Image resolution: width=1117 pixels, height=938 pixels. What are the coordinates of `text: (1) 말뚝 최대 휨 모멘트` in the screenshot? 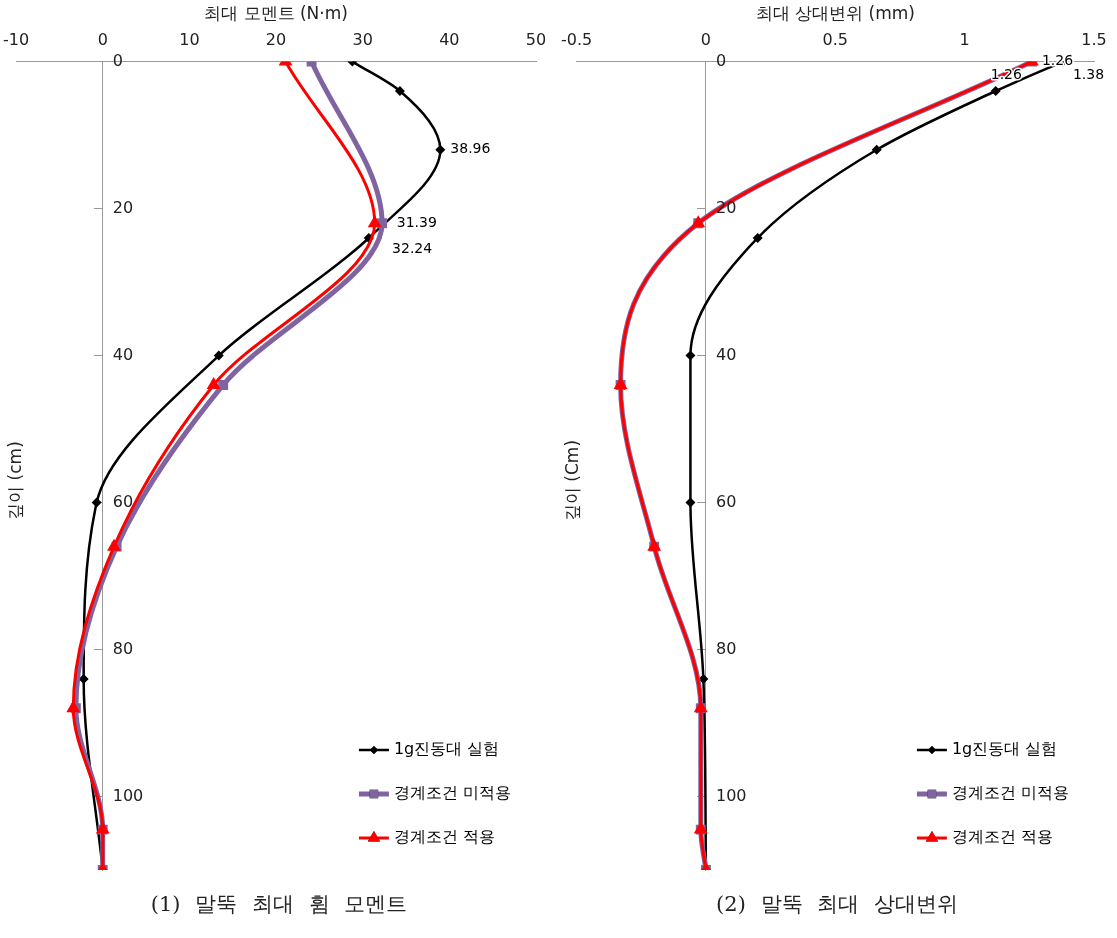 It's located at (279, 904).